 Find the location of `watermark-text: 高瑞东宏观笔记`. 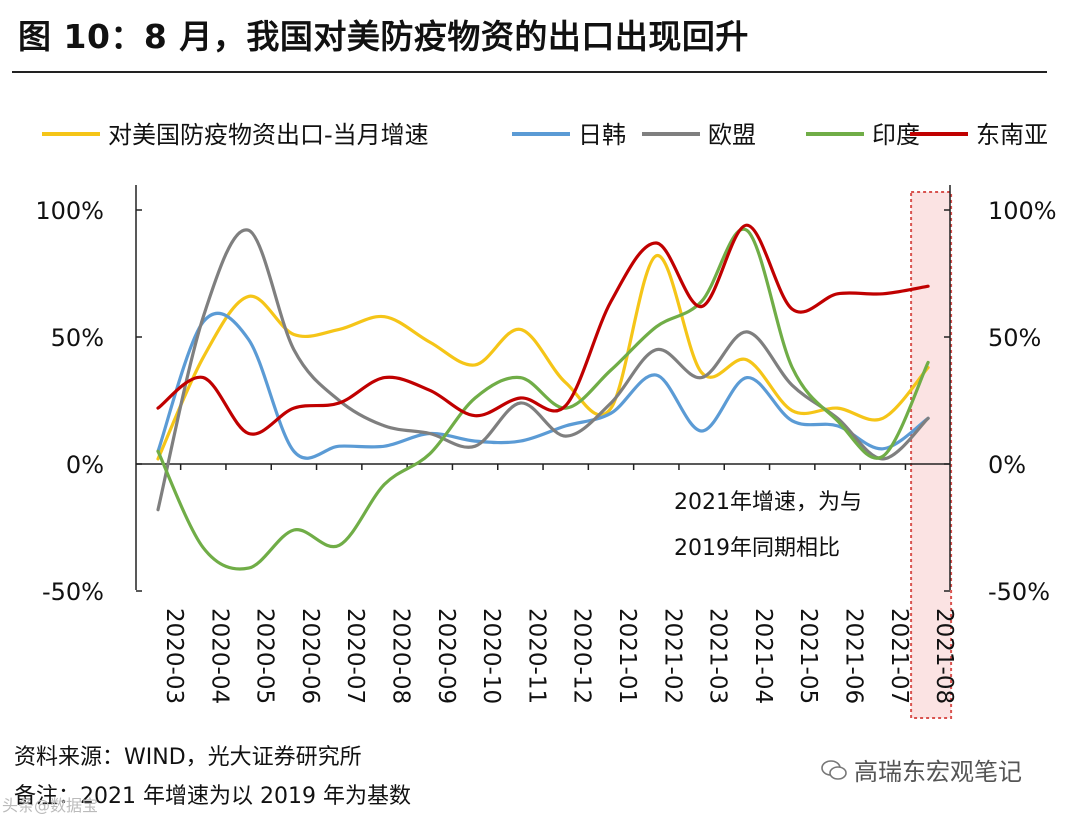

watermark-text: 高瑞东宏观笔记 is located at coordinates (938, 772).